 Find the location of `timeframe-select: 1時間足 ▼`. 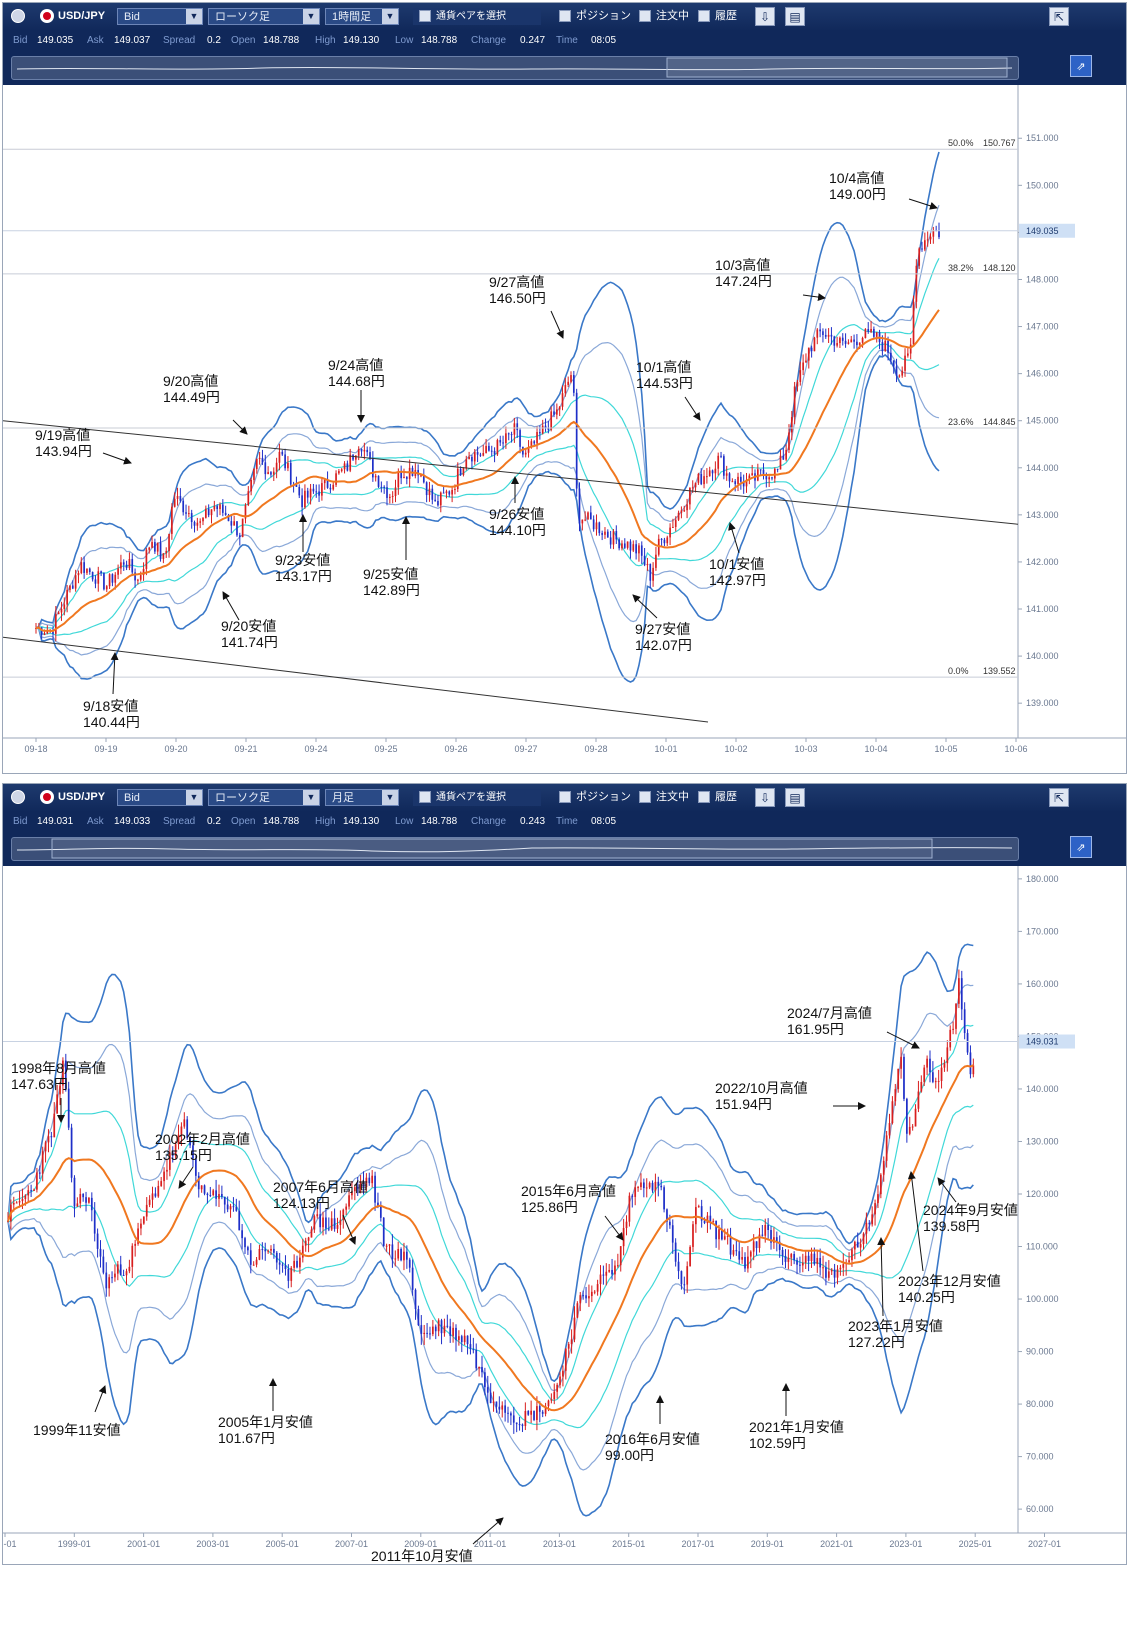

timeframe-select: 1時間足 ▼ is located at coordinates (362, 16).